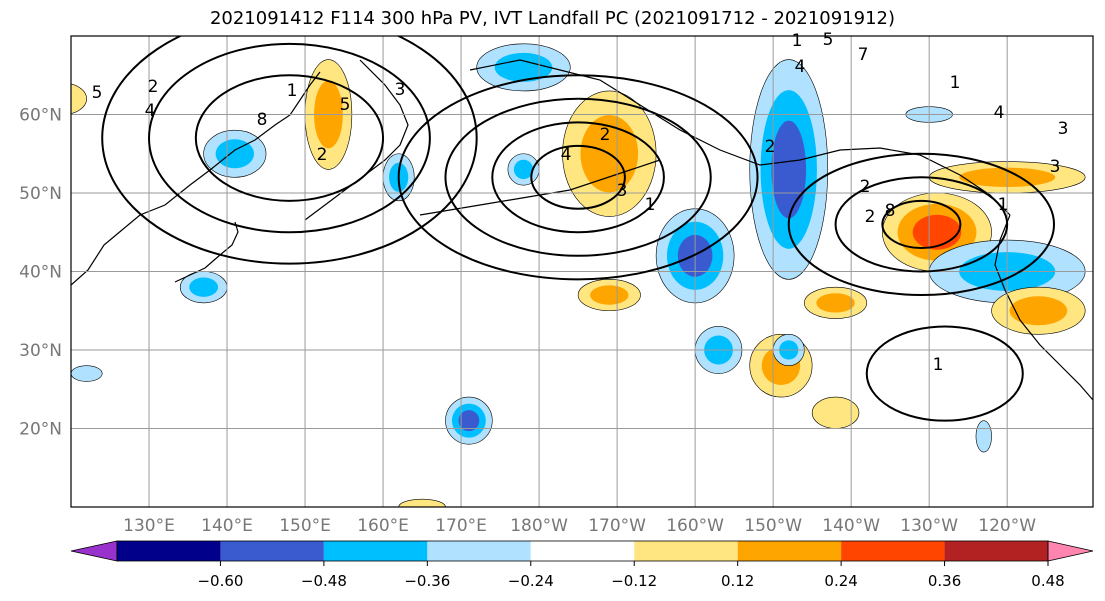  Describe the element at coordinates (356, 140) in the screenshot. I see `coast-kamchatka` at that location.